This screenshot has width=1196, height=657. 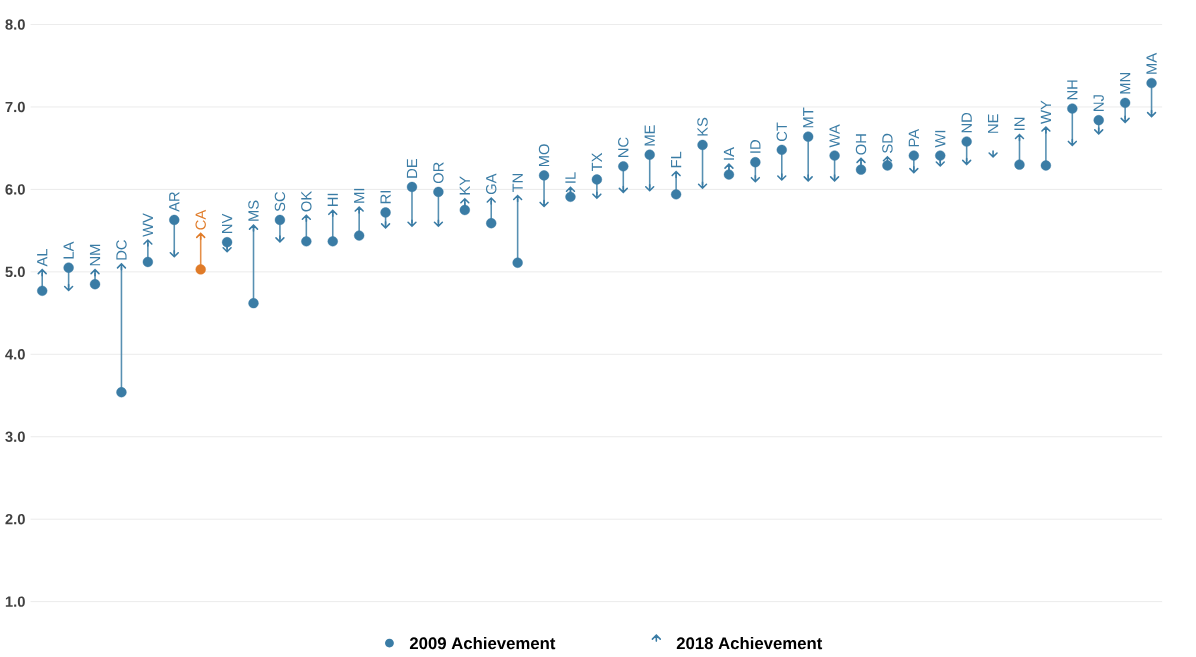 I want to click on x-tick-label: MI, so click(x=359, y=195).